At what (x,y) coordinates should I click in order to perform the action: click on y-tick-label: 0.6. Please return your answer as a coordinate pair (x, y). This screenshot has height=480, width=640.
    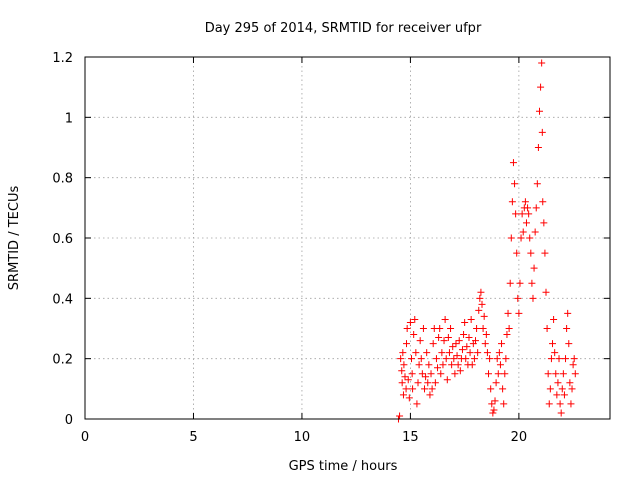
    Looking at the image, I should click on (62, 239).